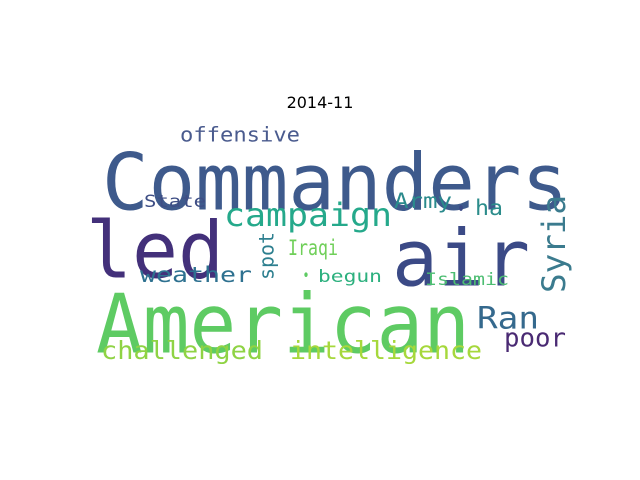 This screenshot has width=640, height=480. What do you see at coordinates (489, 208) in the screenshot?
I see `word-ha: ha` at bounding box center [489, 208].